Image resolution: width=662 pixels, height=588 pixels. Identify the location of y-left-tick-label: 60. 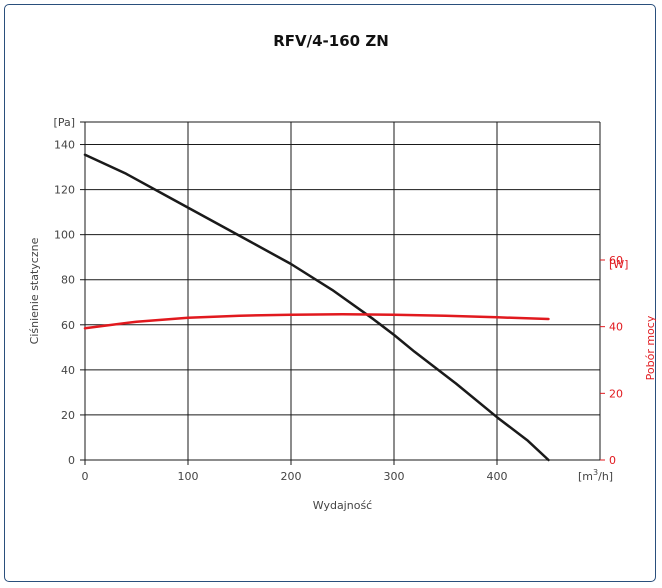
(68, 325).